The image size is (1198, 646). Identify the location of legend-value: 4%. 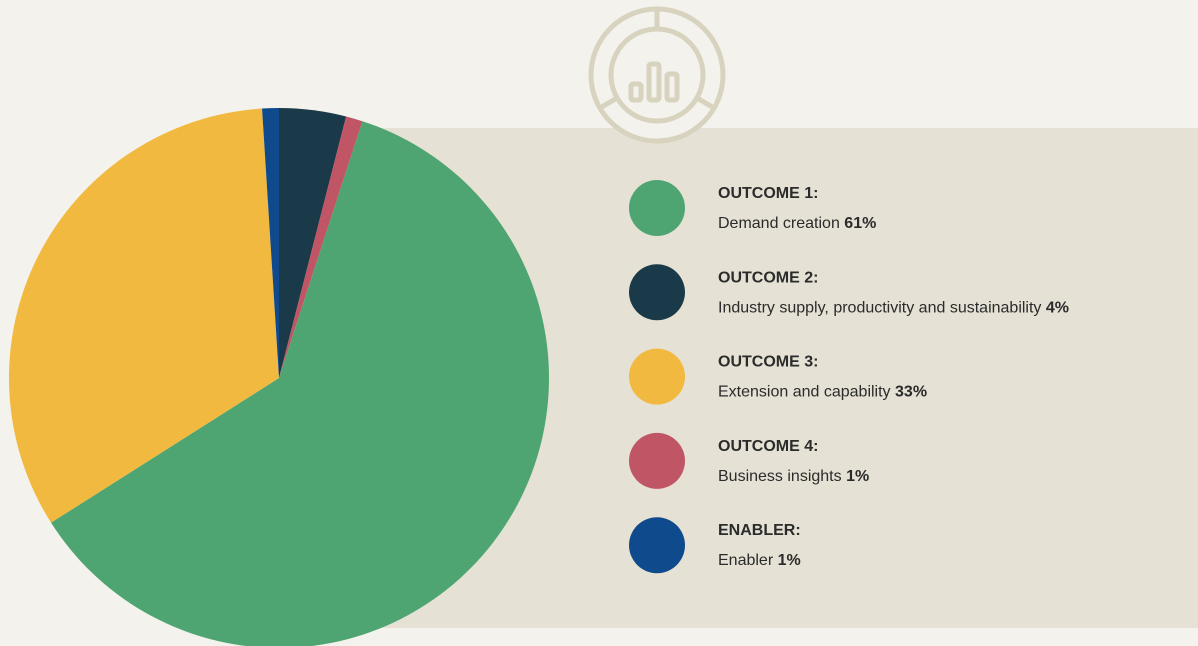
(1057, 307).